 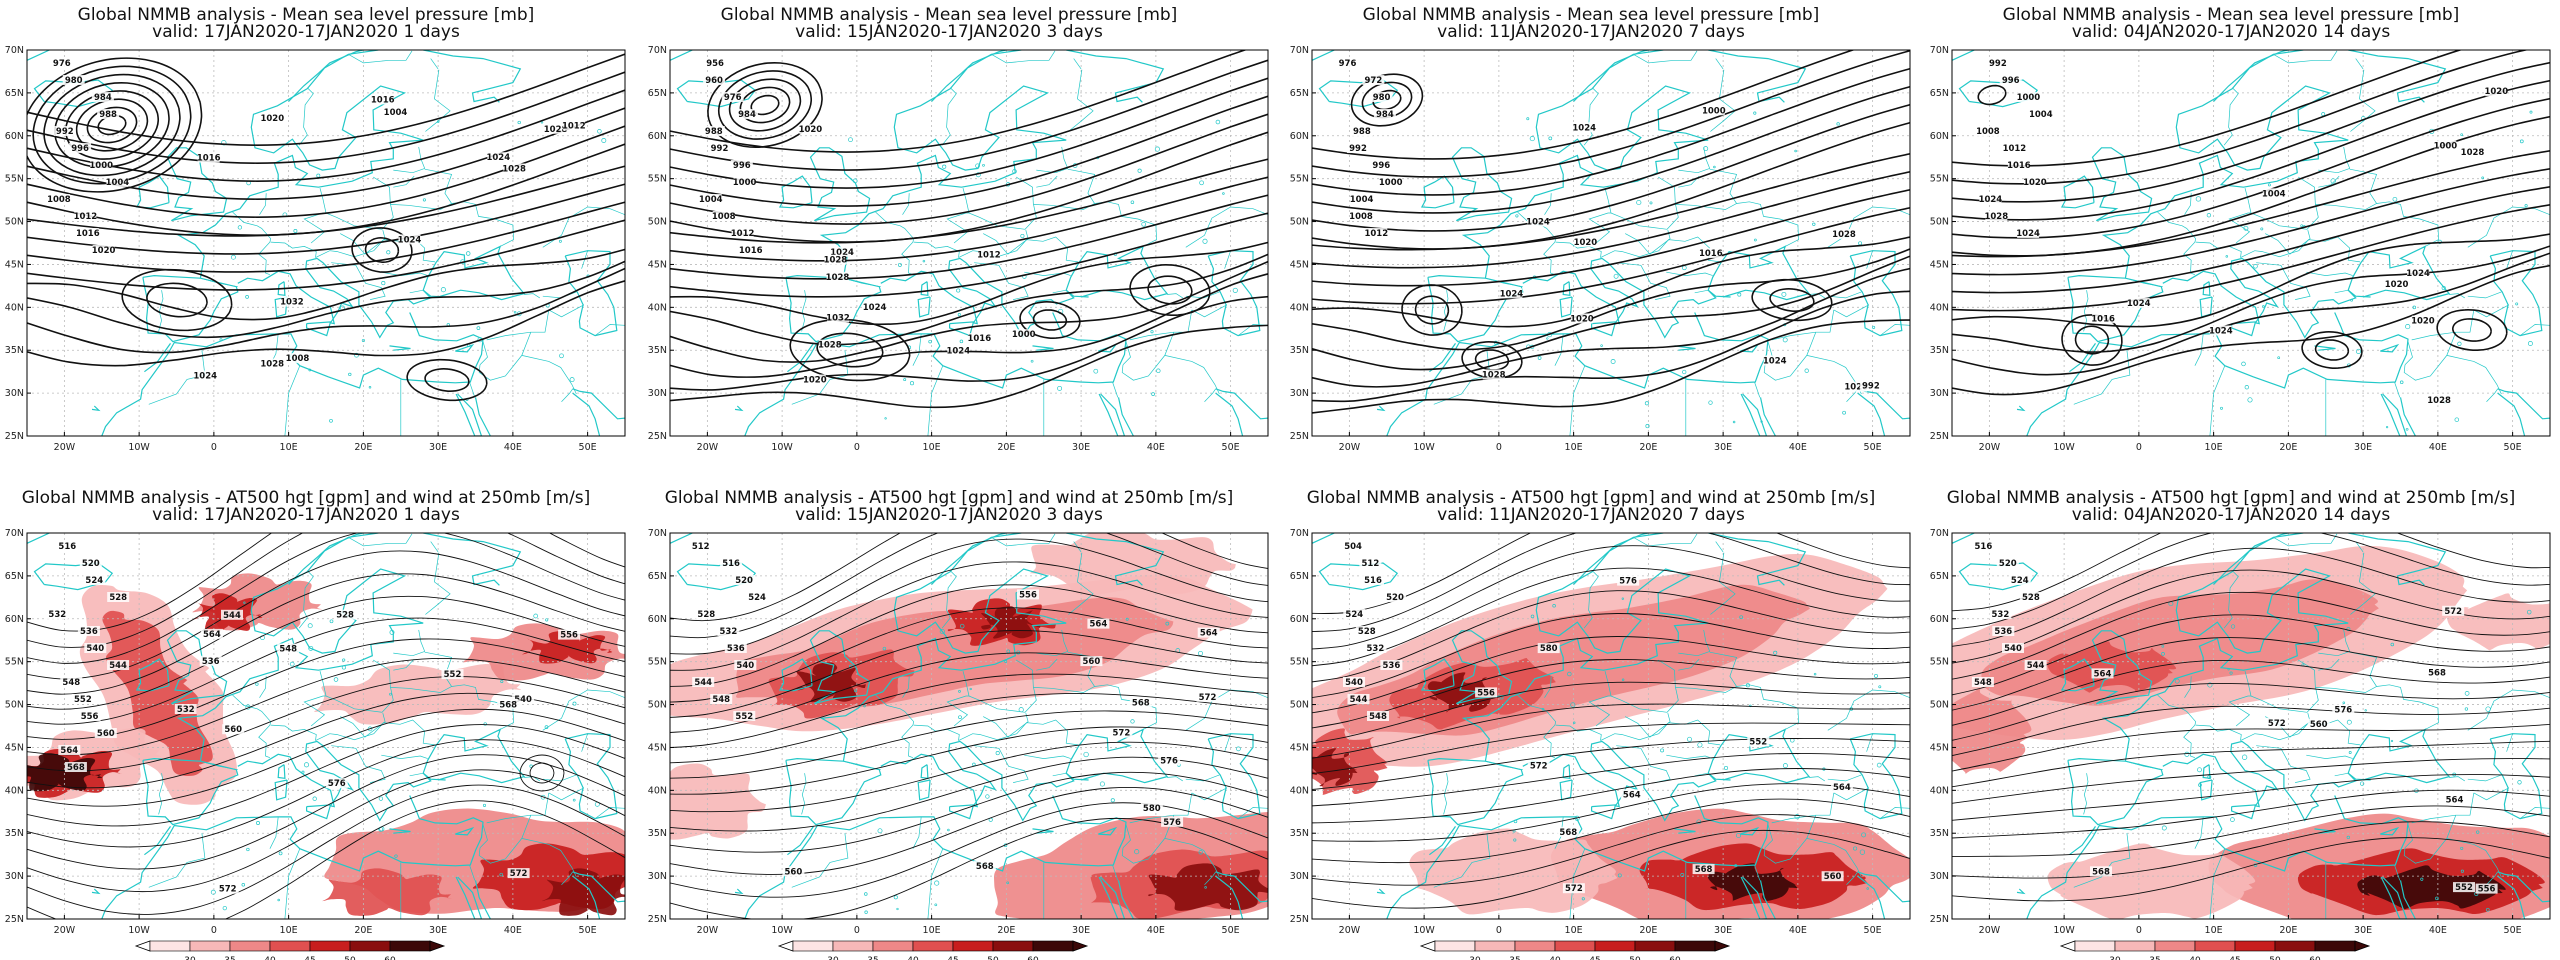 What do you see at coordinates (574, 127) in the screenshot?
I see `svg-text: 1012` at bounding box center [574, 127].